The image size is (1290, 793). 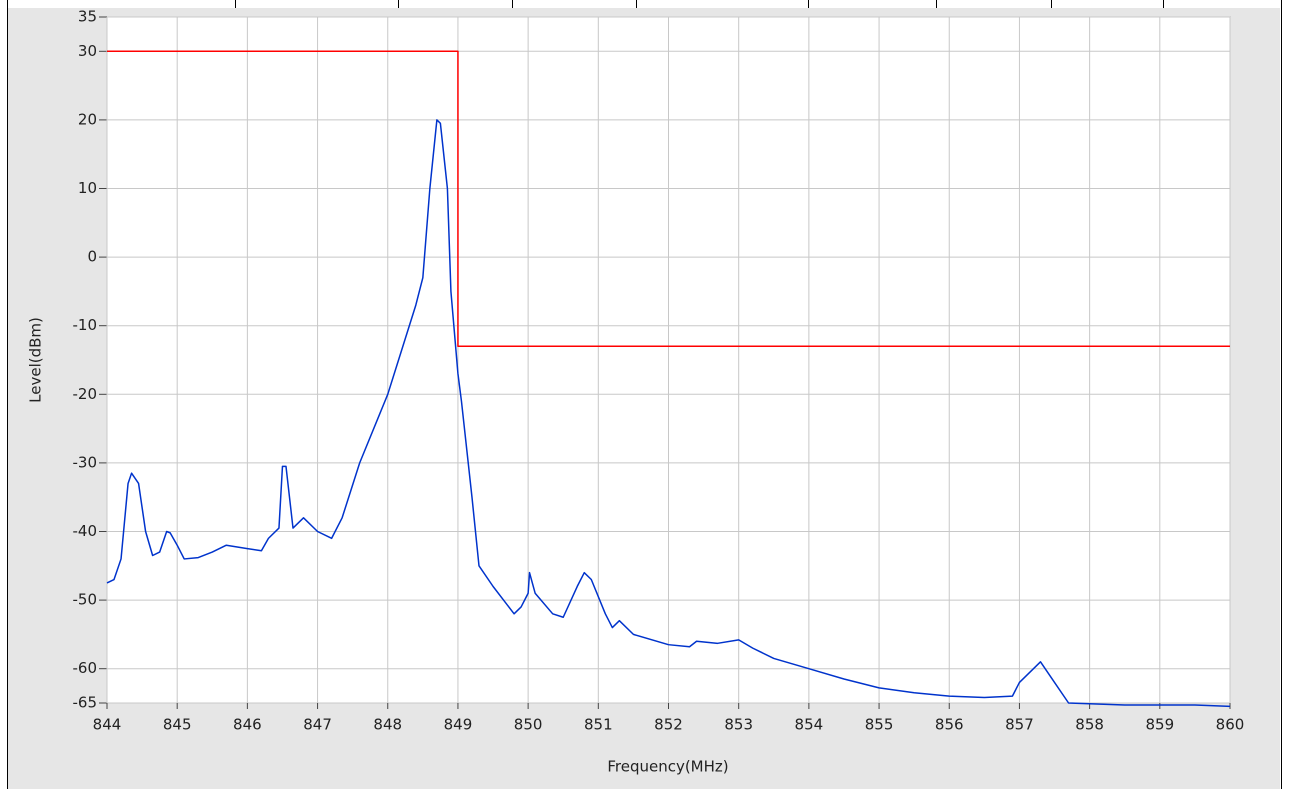 What do you see at coordinates (36, 360) in the screenshot?
I see `y-axis-label: Level(dBm)` at bounding box center [36, 360].